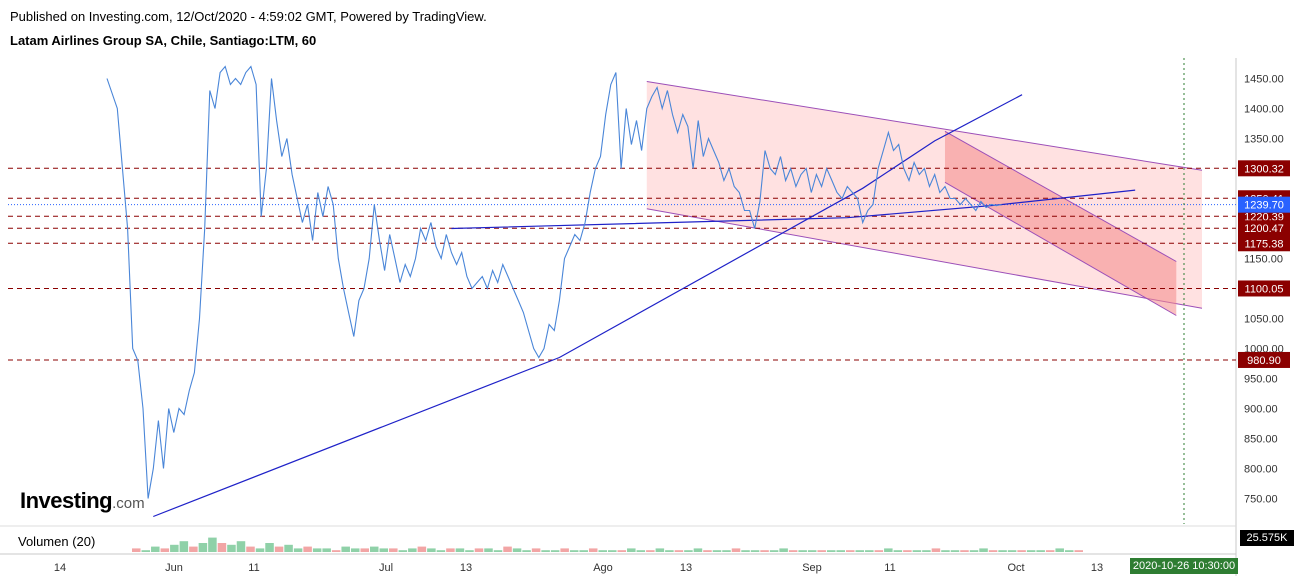 This screenshot has width=1299, height=580. I want to click on y-tick-label: 950.00, so click(1261, 380).